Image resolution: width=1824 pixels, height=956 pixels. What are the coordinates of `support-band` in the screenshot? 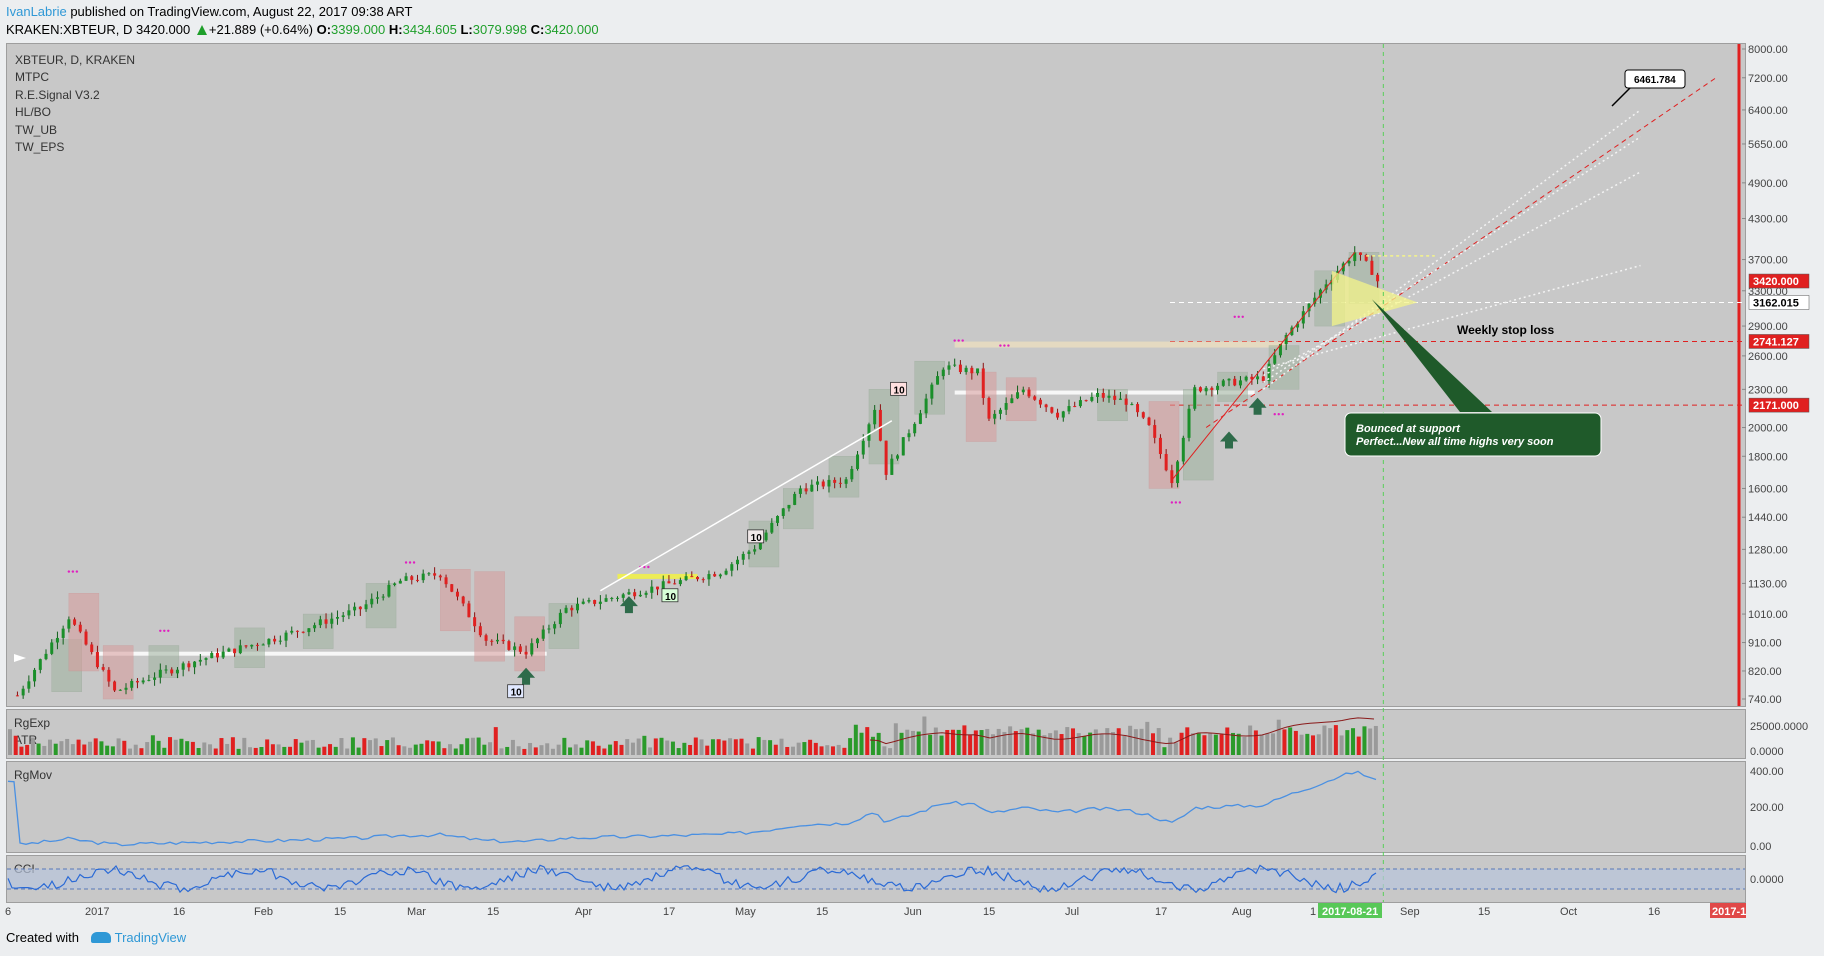 It's located at (319, 653).